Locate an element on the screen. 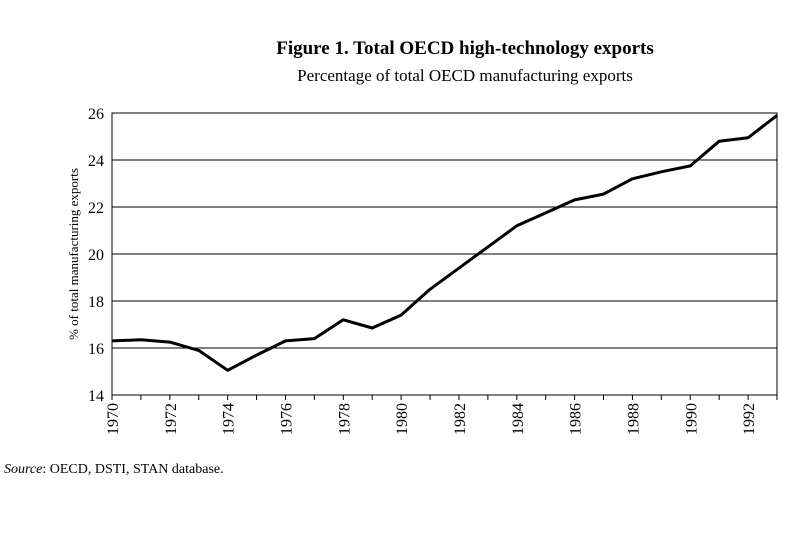  y-tick-label: 18 is located at coordinates (96, 302).